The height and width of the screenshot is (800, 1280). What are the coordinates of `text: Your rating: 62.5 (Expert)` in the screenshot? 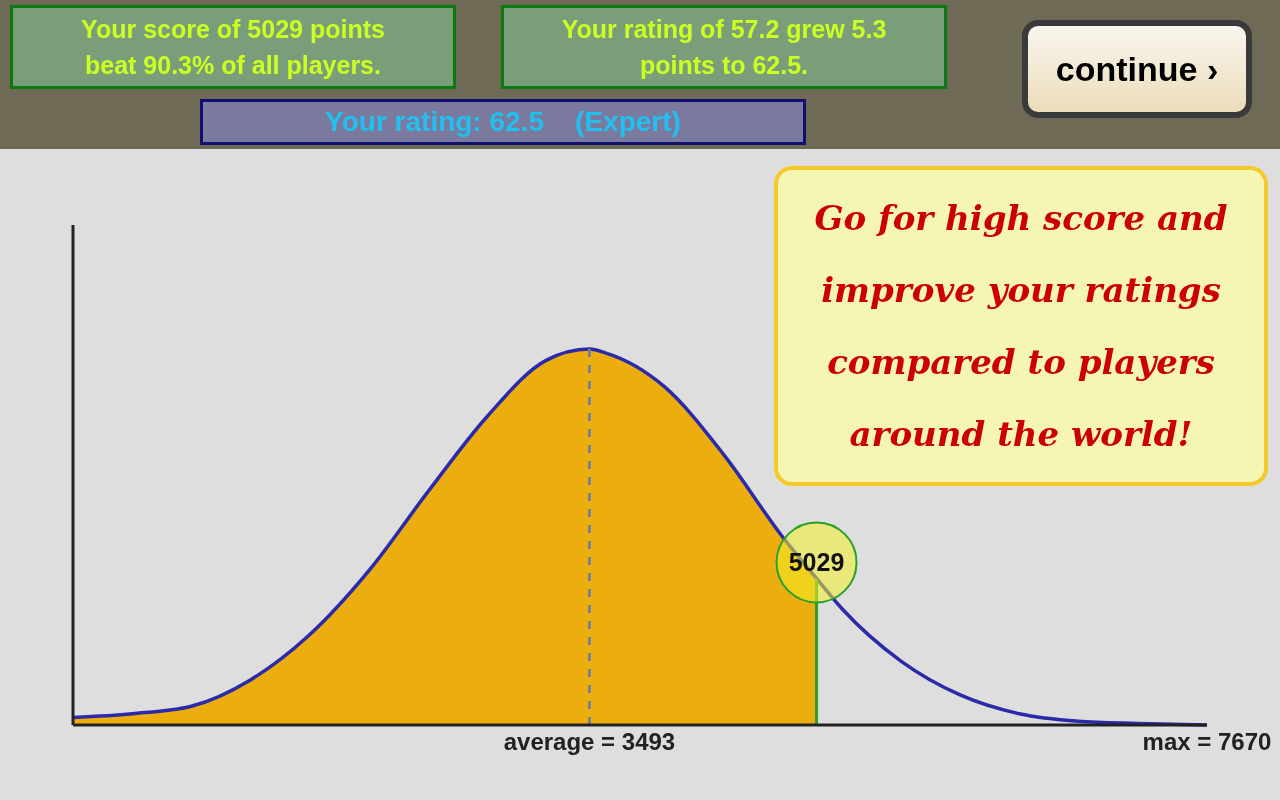 It's located at (503, 122).